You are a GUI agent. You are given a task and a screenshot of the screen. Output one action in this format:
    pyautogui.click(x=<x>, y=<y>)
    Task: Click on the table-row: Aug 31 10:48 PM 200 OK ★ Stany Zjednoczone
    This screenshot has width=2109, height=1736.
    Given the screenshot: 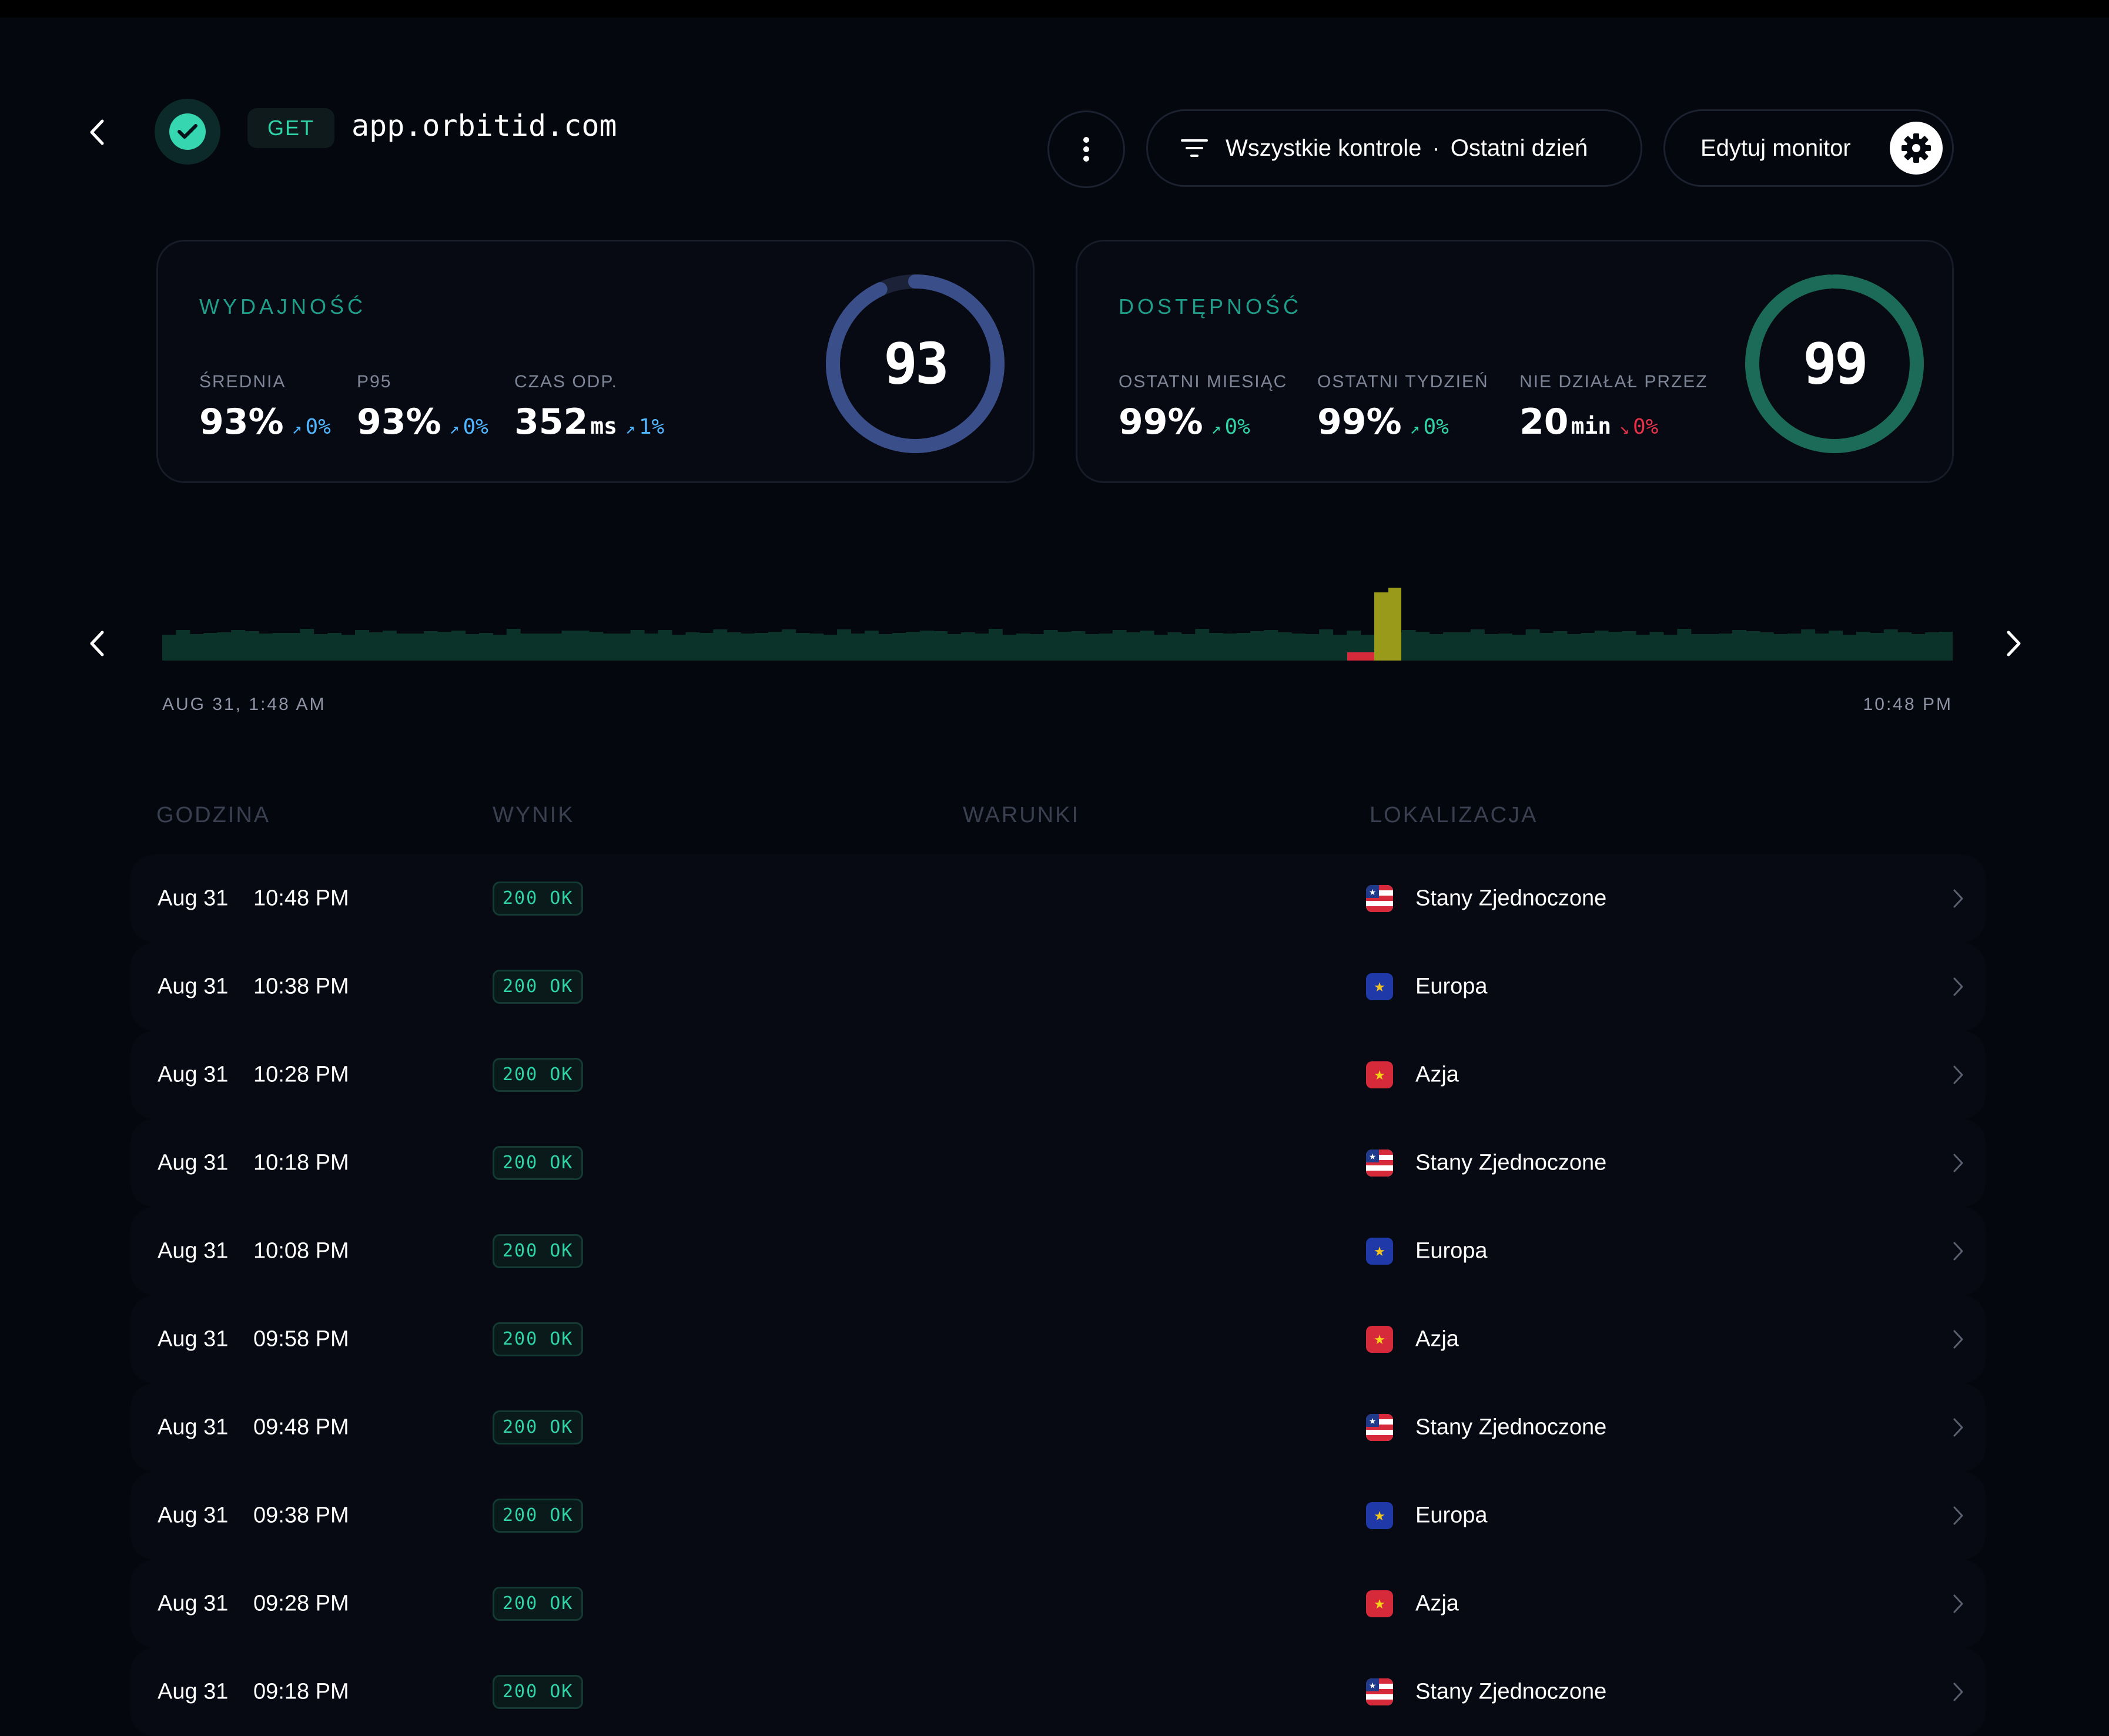 What is the action you would take?
    pyautogui.click(x=1058, y=898)
    